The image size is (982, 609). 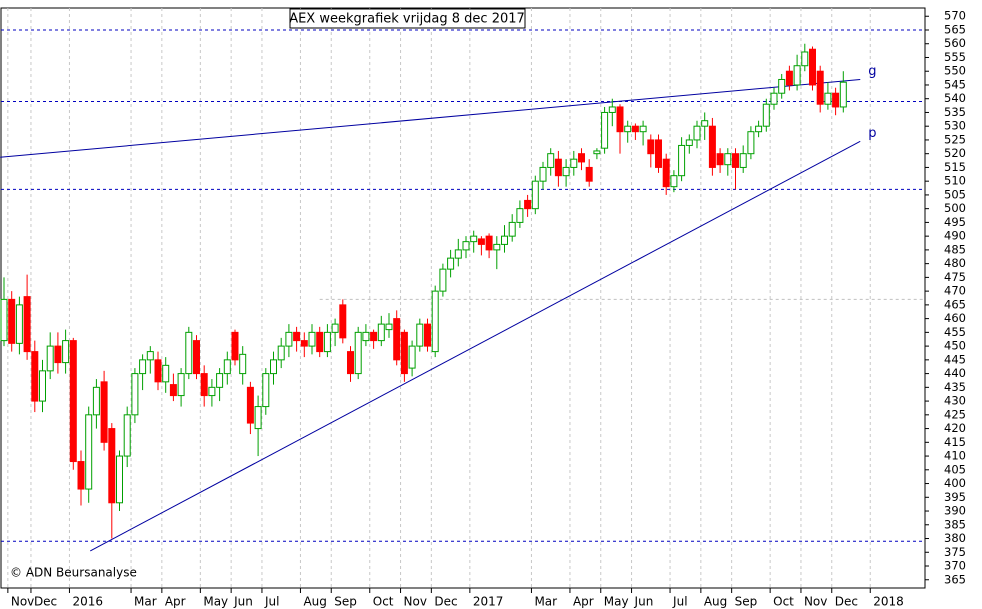 I want to click on y-tick-label: 525, so click(x=955, y=139).